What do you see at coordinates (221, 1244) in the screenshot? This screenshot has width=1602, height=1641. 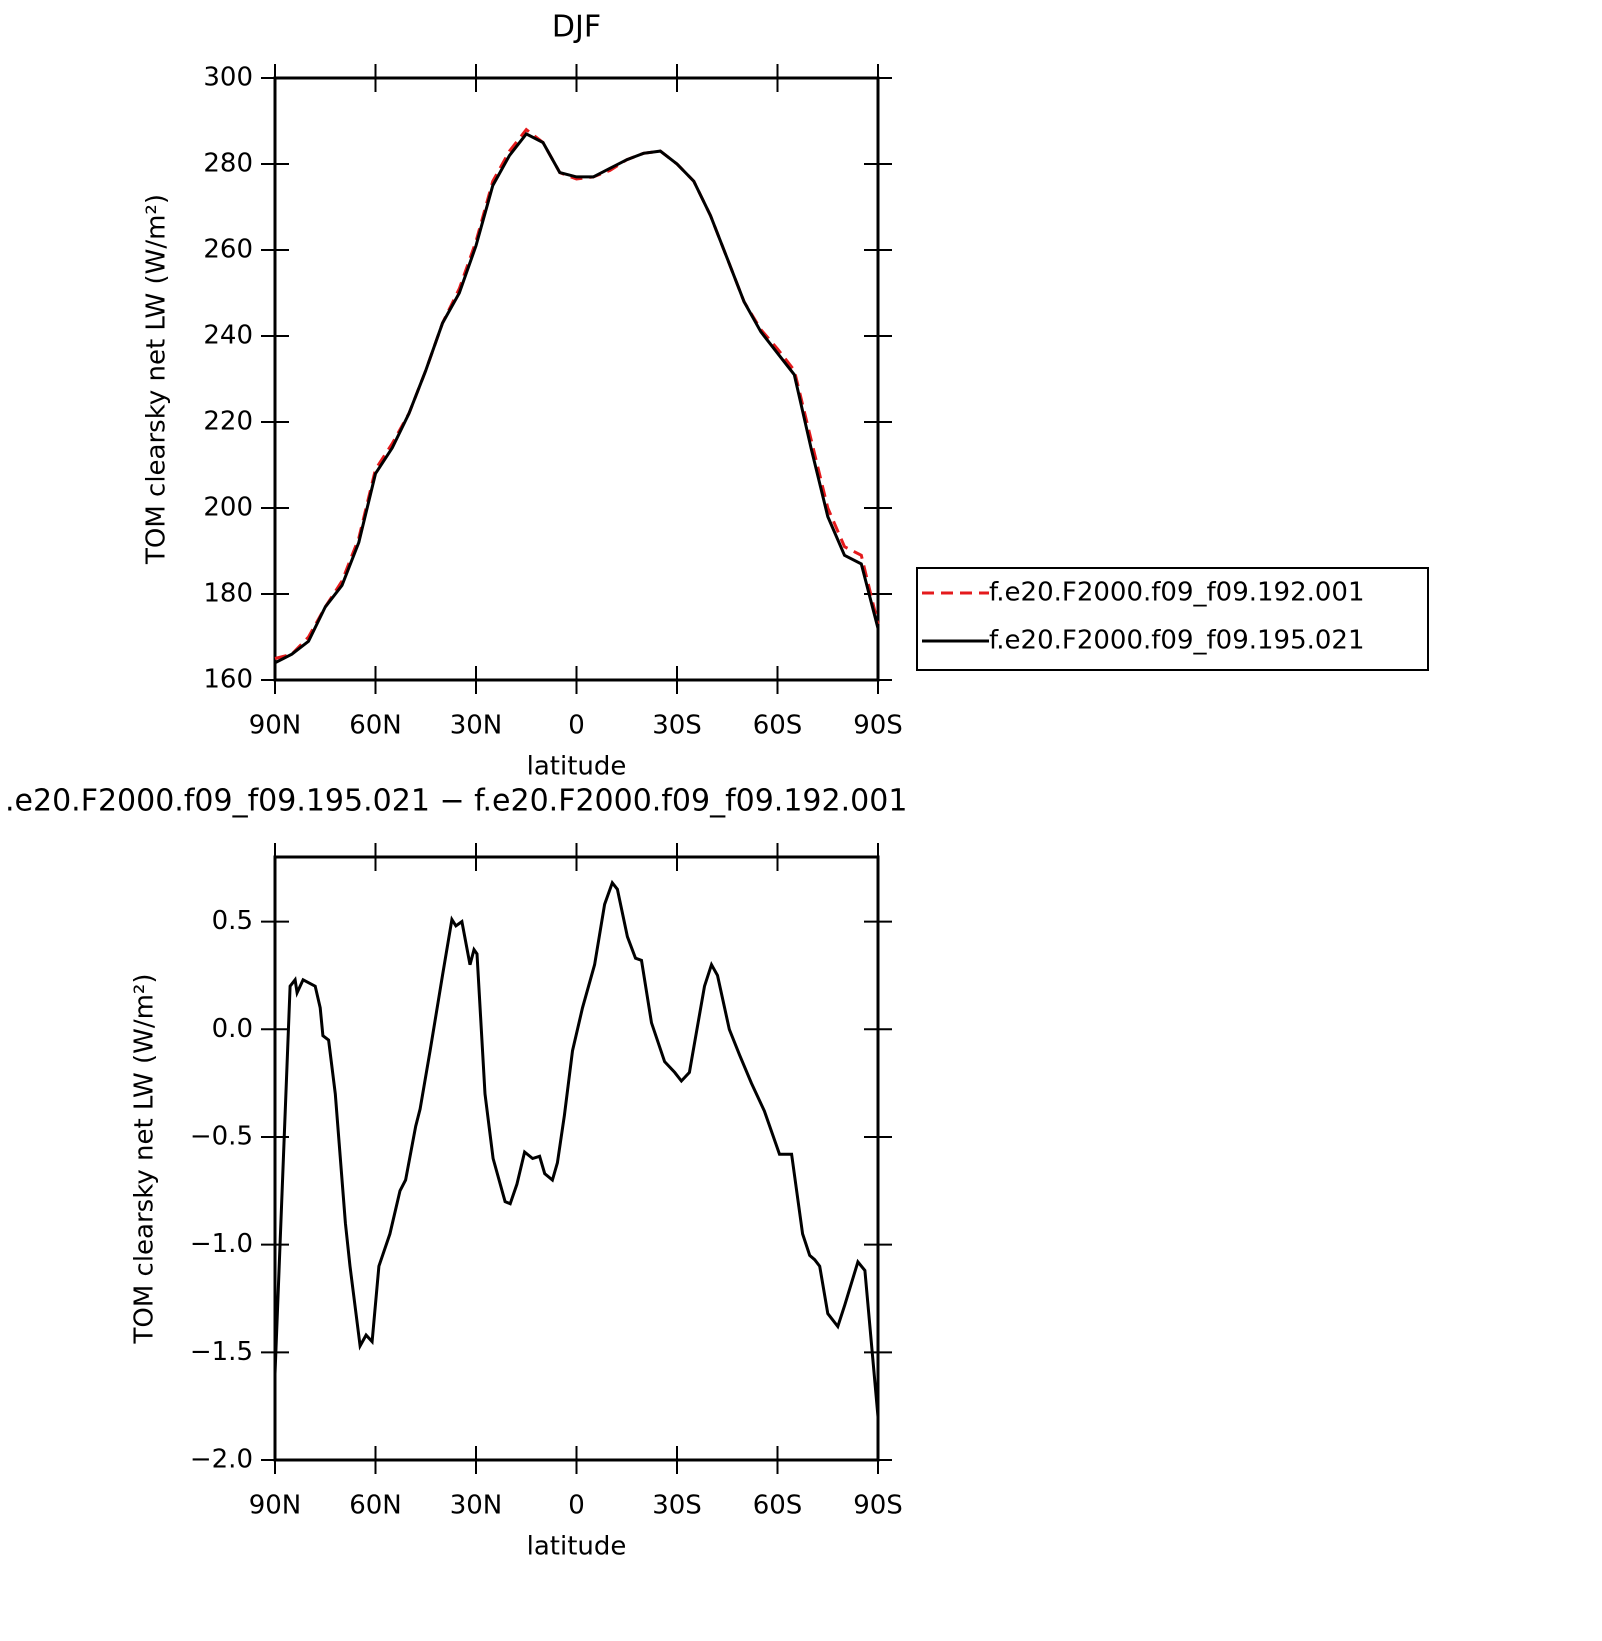 I see `y-tick-label: −1.0` at bounding box center [221, 1244].